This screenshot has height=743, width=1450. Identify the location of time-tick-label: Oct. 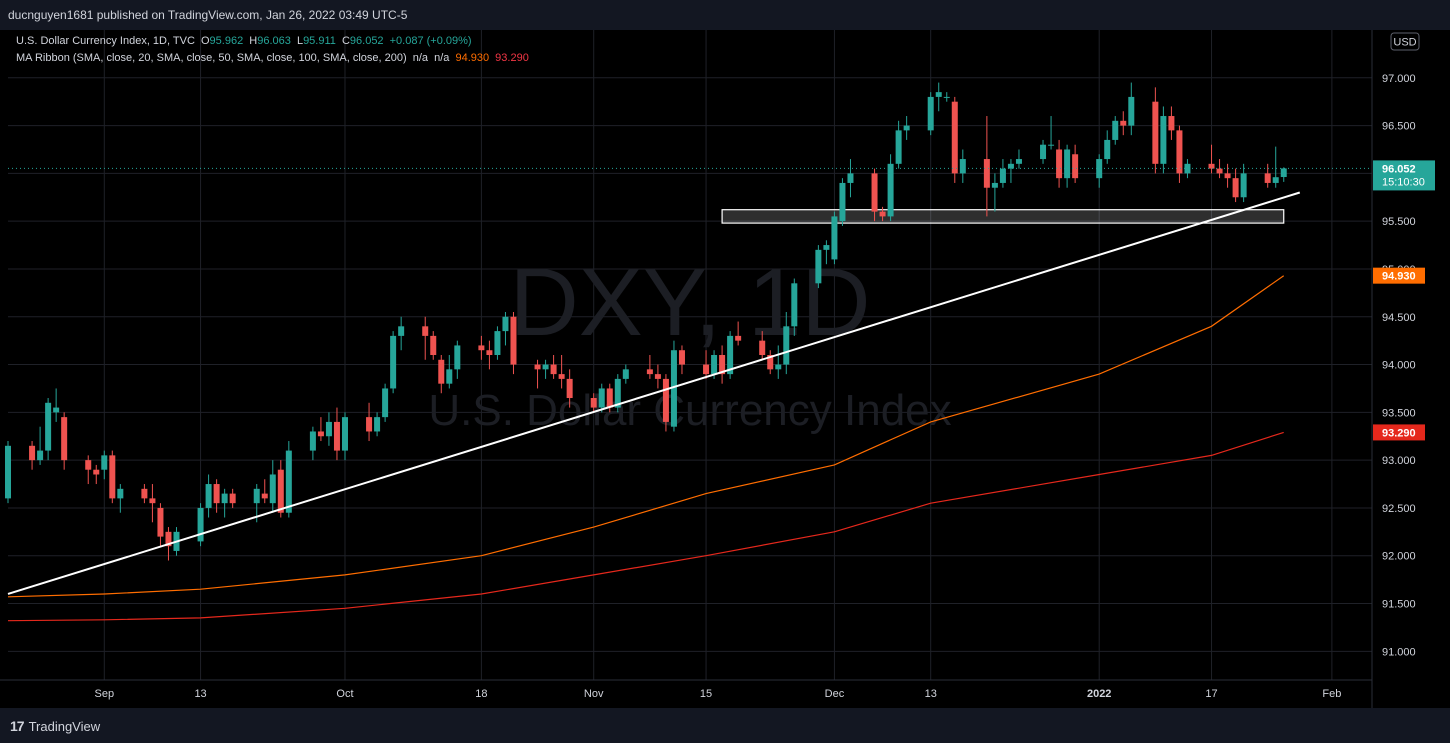
(344, 694).